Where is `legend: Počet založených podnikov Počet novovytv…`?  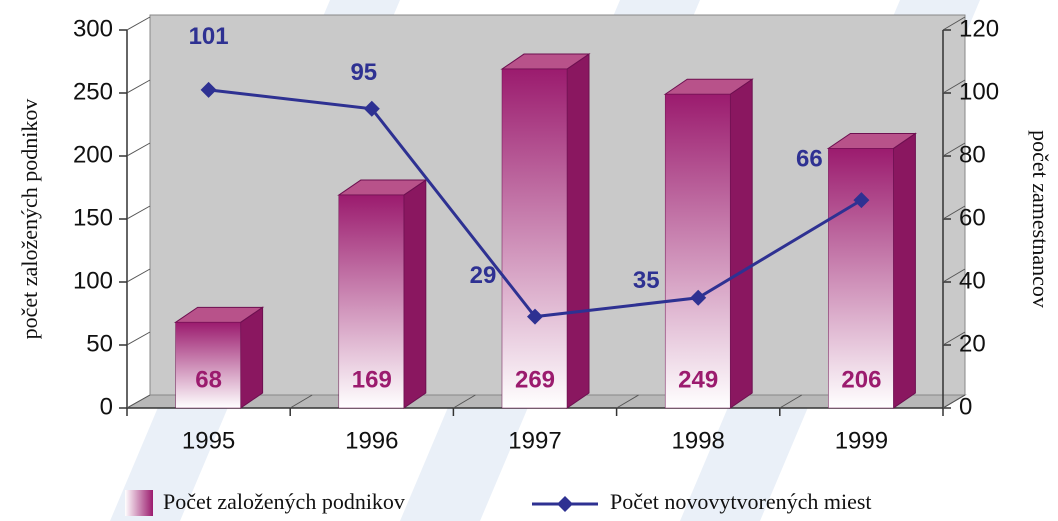
legend: Počet založených podnikov Počet novovytv… is located at coordinates (498, 502).